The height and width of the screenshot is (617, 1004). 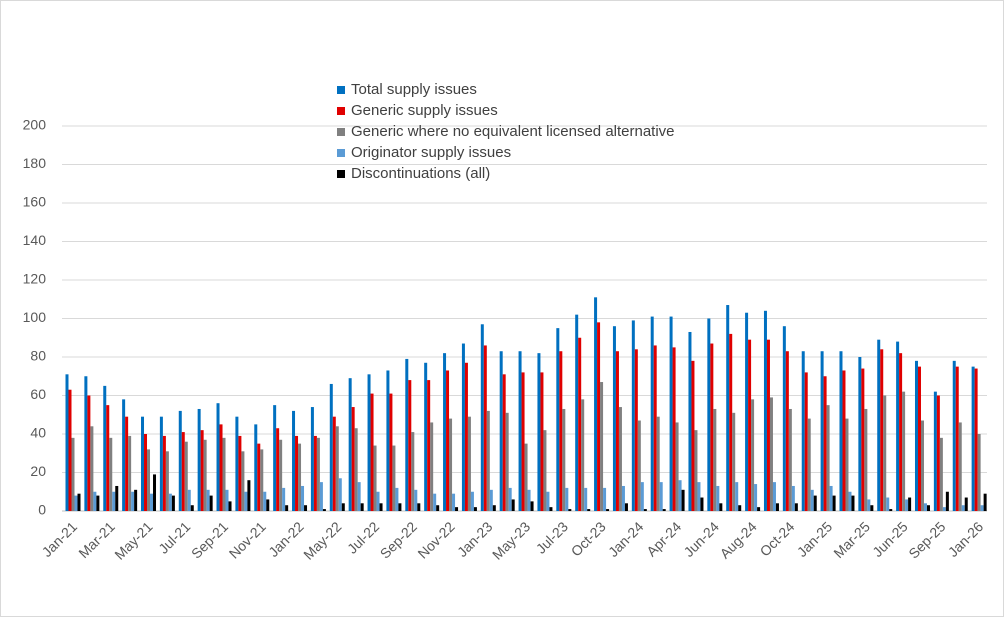 What do you see at coordinates (38, 356) in the screenshot?
I see `y-tick-label: 80` at bounding box center [38, 356].